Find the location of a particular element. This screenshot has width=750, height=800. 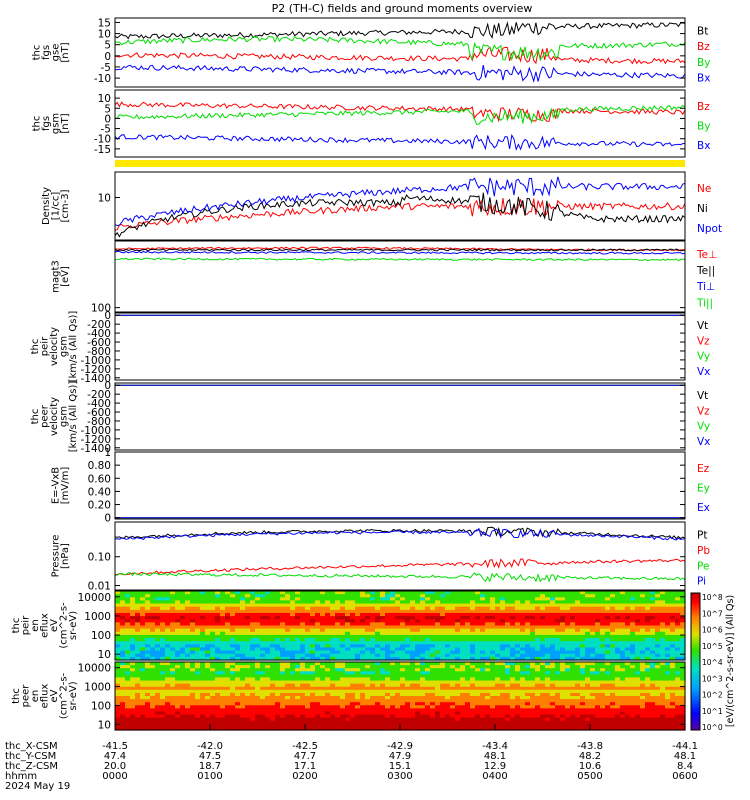

legend-entry-Bz: Bz is located at coordinates (703, 47).